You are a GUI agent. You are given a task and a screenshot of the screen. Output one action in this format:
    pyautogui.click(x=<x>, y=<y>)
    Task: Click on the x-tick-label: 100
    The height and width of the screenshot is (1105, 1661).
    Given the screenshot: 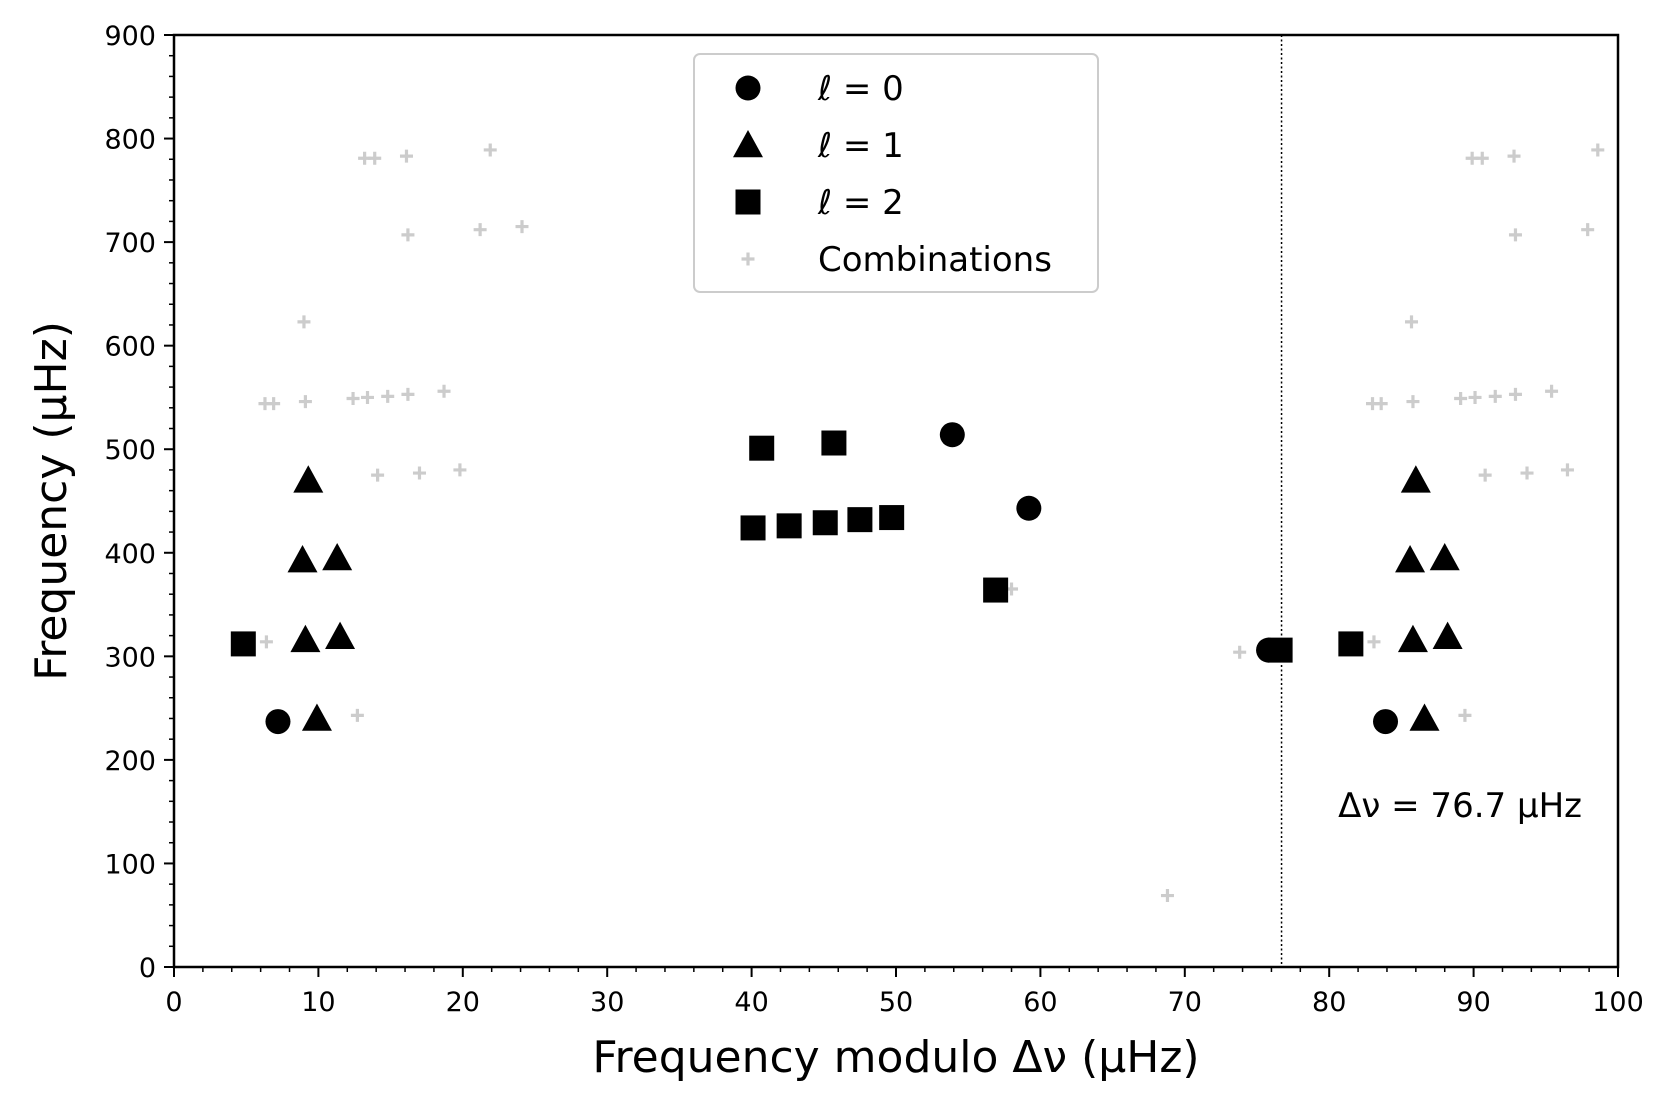 What is the action you would take?
    pyautogui.click(x=1618, y=1002)
    